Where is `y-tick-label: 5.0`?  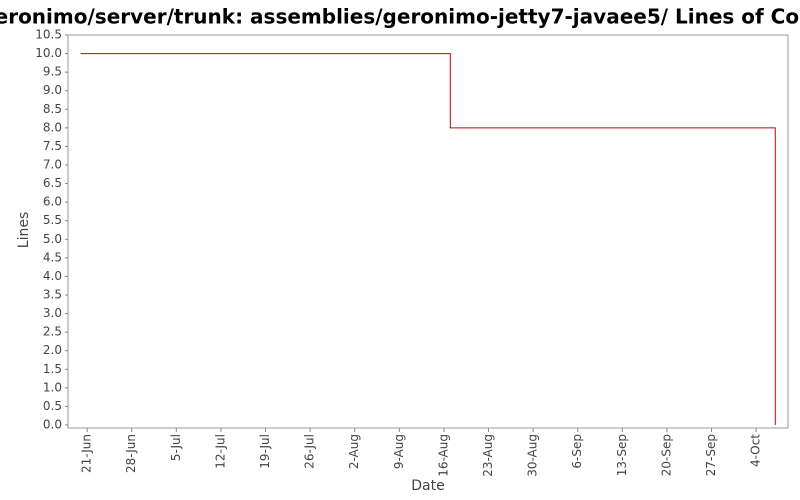
y-tick-label: 5.0 is located at coordinates (52, 239).